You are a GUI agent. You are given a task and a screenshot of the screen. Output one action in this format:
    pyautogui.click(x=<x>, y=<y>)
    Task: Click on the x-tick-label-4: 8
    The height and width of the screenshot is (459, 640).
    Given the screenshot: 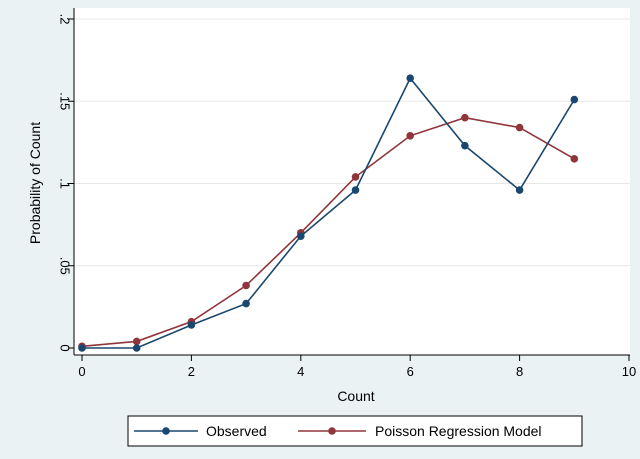 What is the action you would take?
    pyautogui.click(x=519, y=371)
    